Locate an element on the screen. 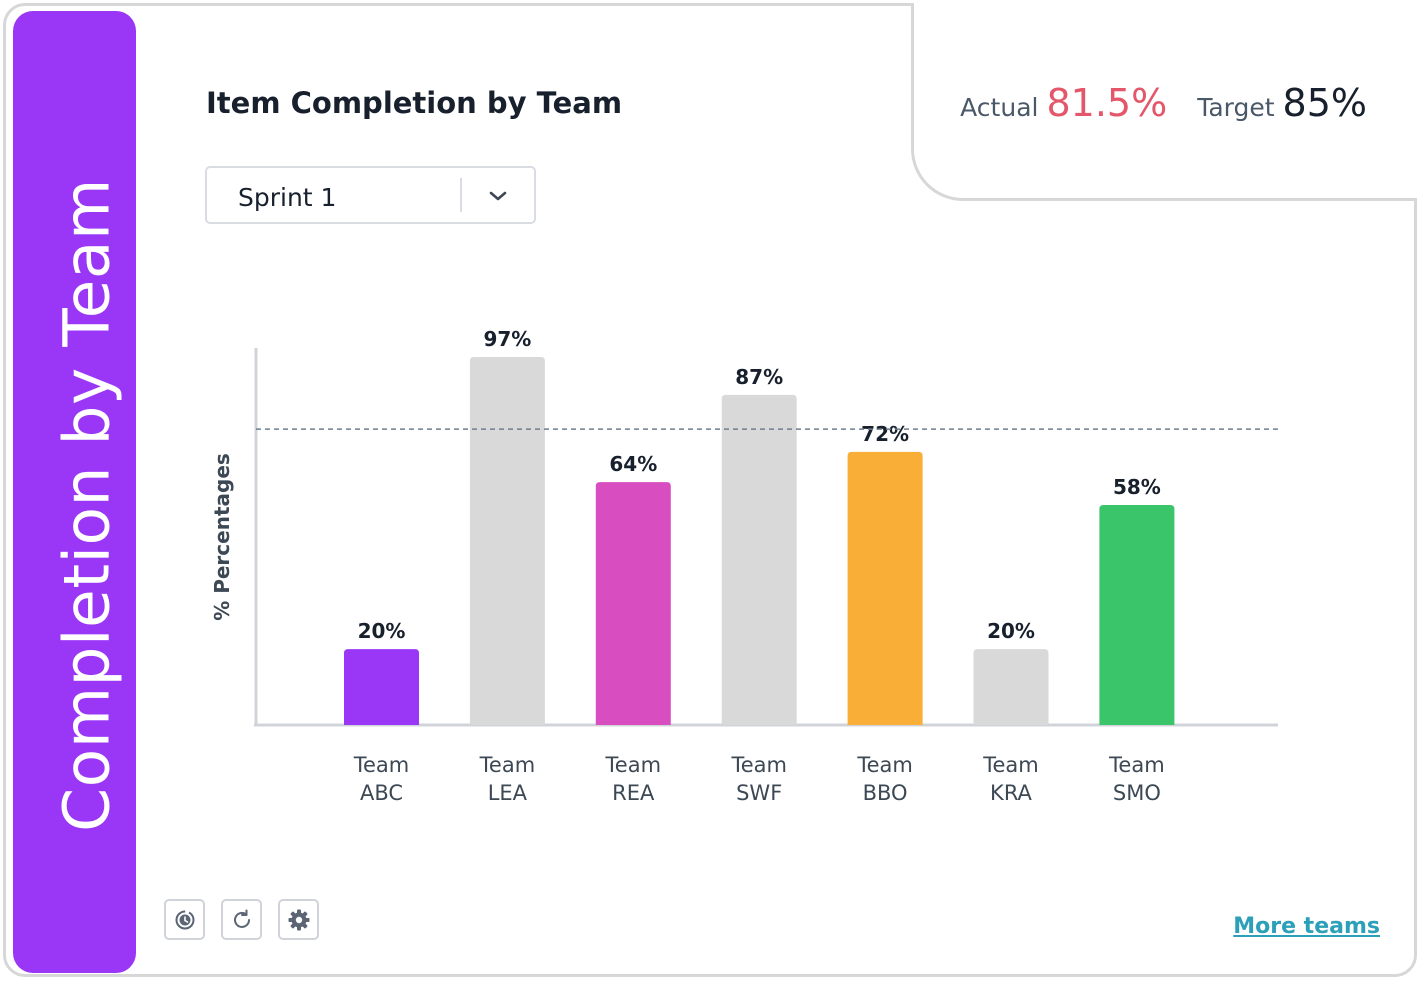 The width and height of the screenshot is (1424, 982). bar-data-label: 64% is located at coordinates (633, 464).